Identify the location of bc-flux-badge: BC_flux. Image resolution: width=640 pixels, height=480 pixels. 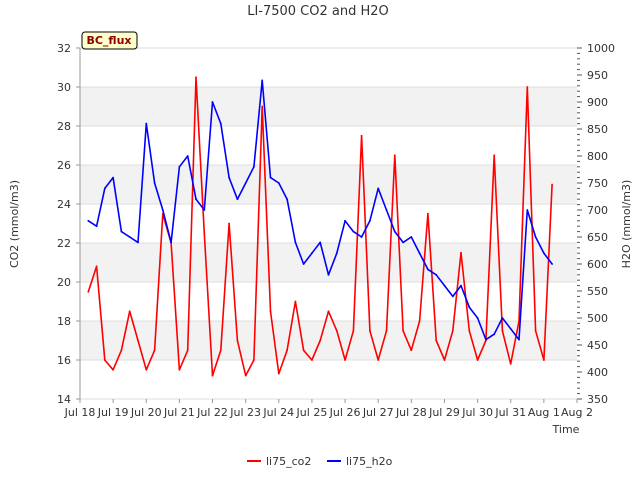
(109, 40).